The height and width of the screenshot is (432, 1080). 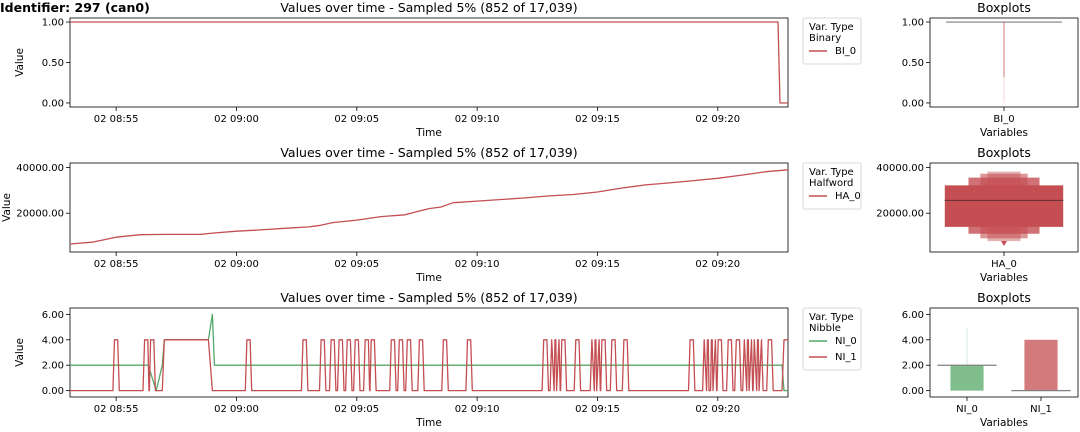 What do you see at coordinates (848, 196) in the screenshot?
I see `legend-entry: HA_0` at bounding box center [848, 196].